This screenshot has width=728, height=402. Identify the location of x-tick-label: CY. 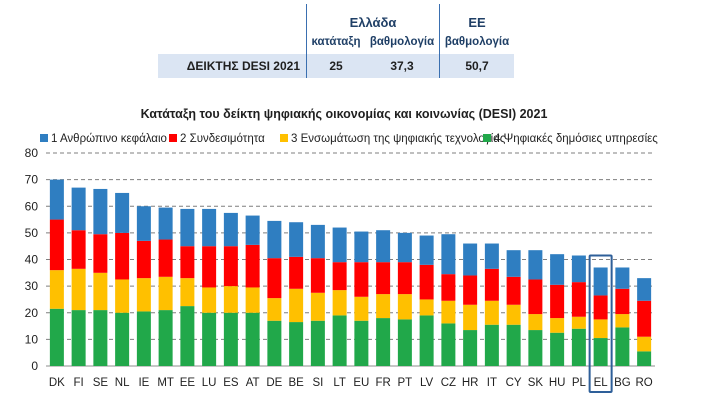
(514, 383).